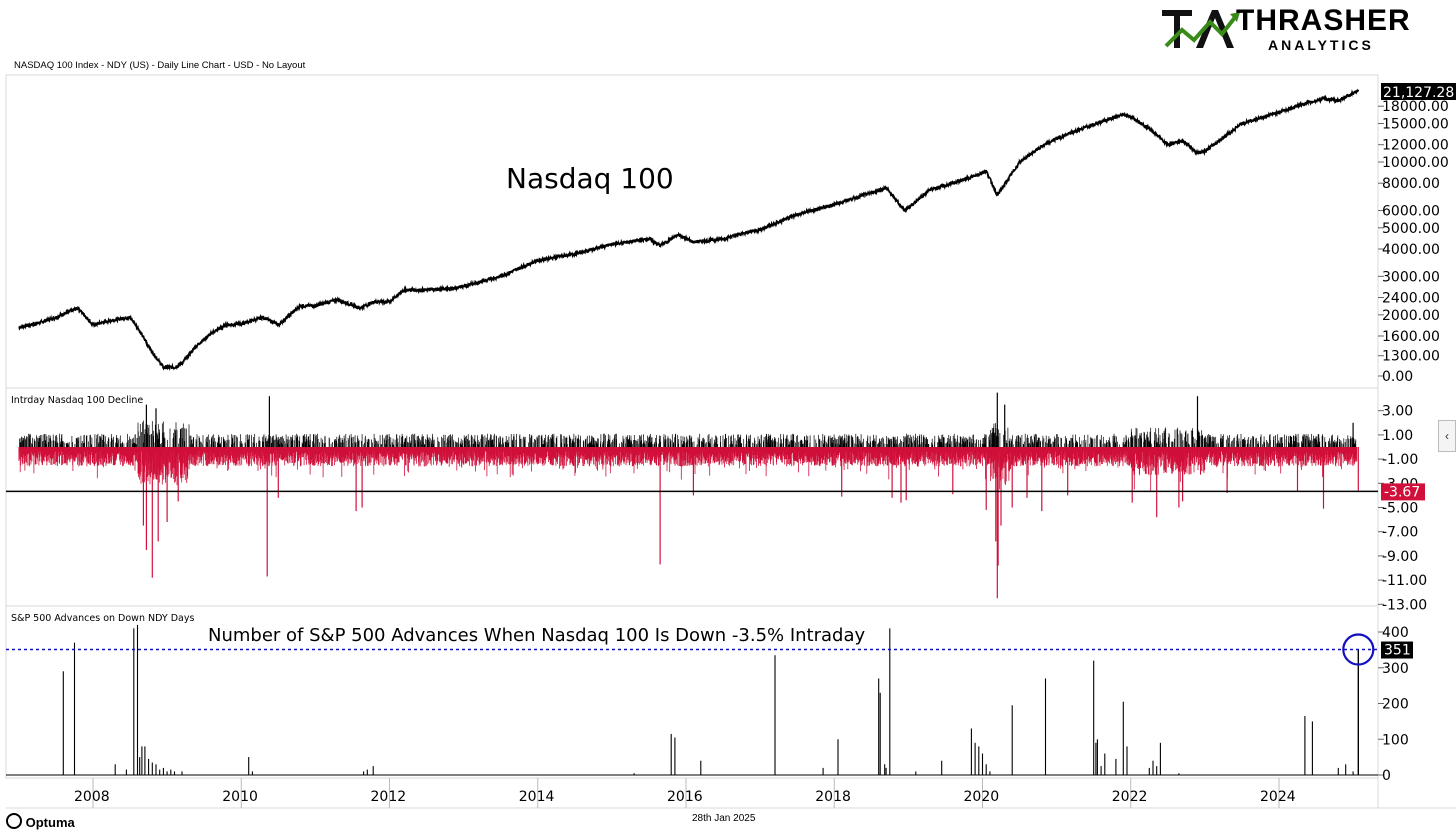 Image resolution: width=1456 pixels, height=836 pixels. I want to click on brand-name: THRASHER, so click(1323, 20).